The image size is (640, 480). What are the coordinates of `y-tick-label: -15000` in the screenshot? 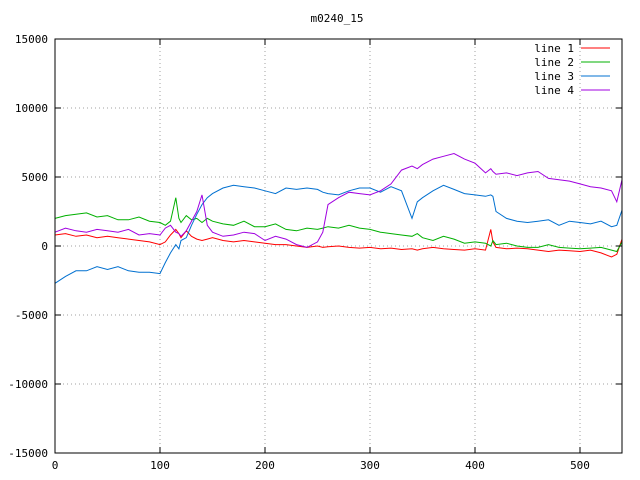 It's located at (28, 453).